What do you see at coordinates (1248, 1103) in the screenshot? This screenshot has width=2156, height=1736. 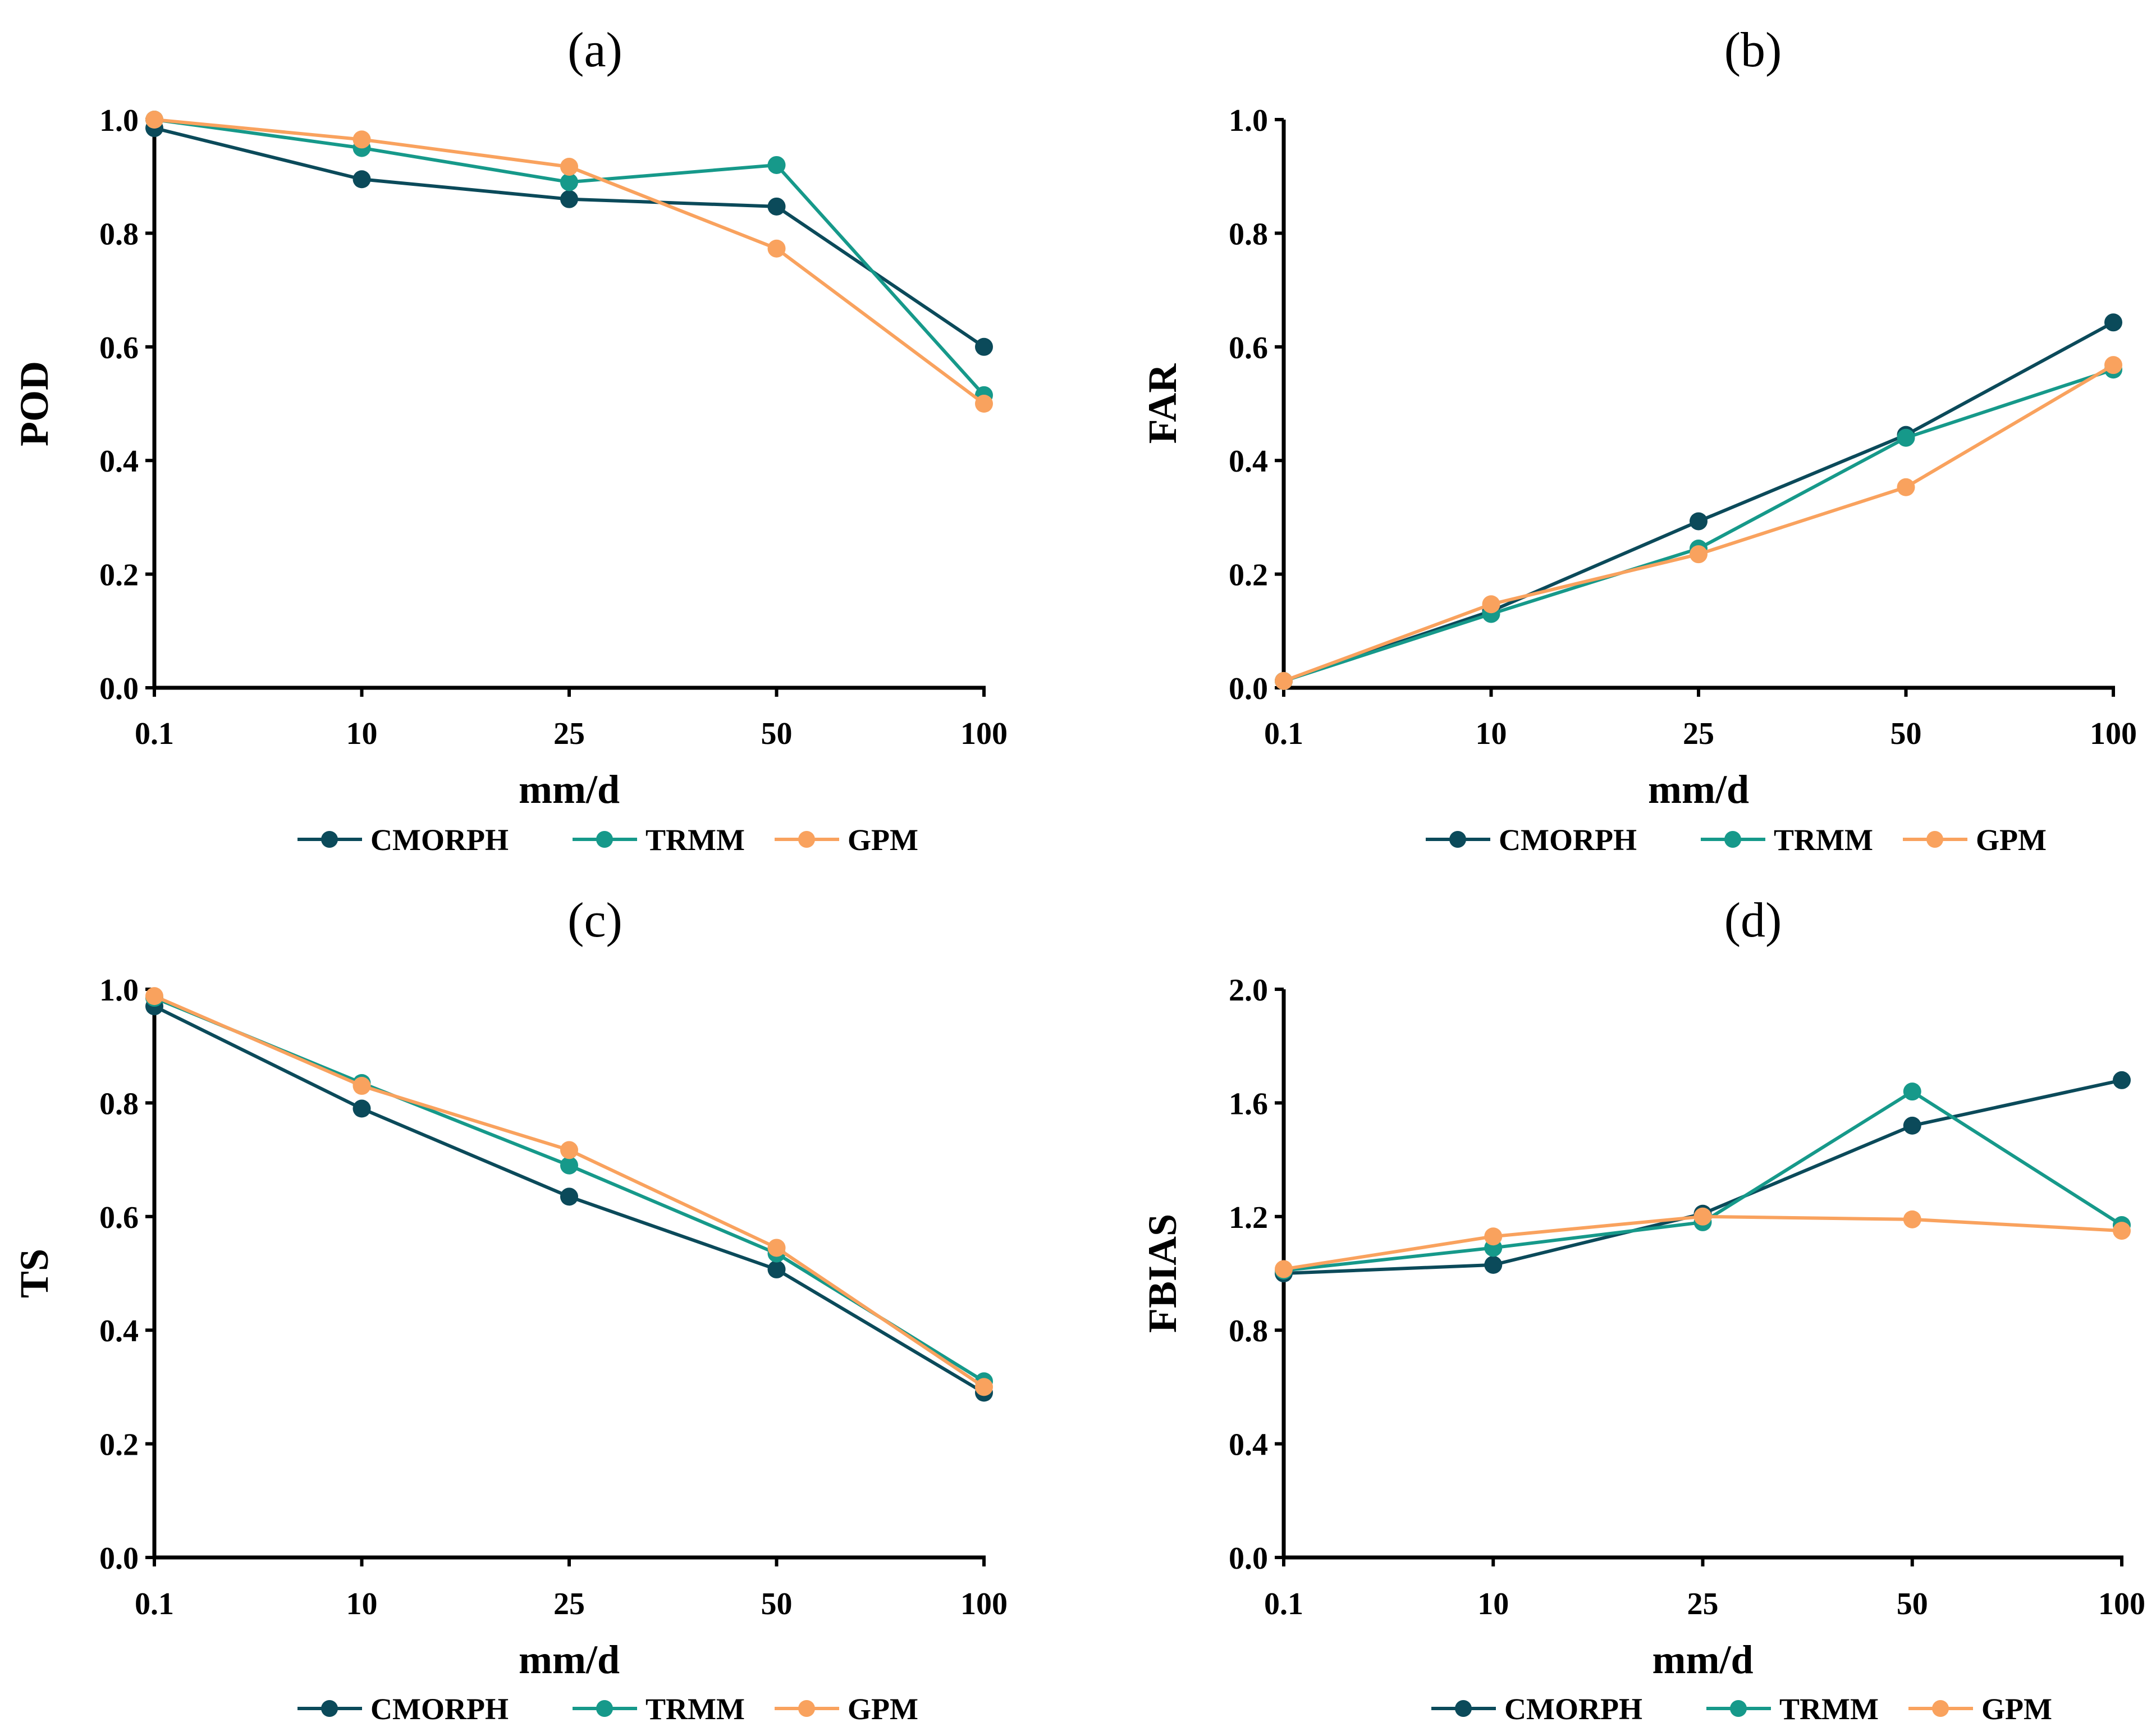 I see `y-tick-label: 1.6` at bounding box center [1248, 1103].